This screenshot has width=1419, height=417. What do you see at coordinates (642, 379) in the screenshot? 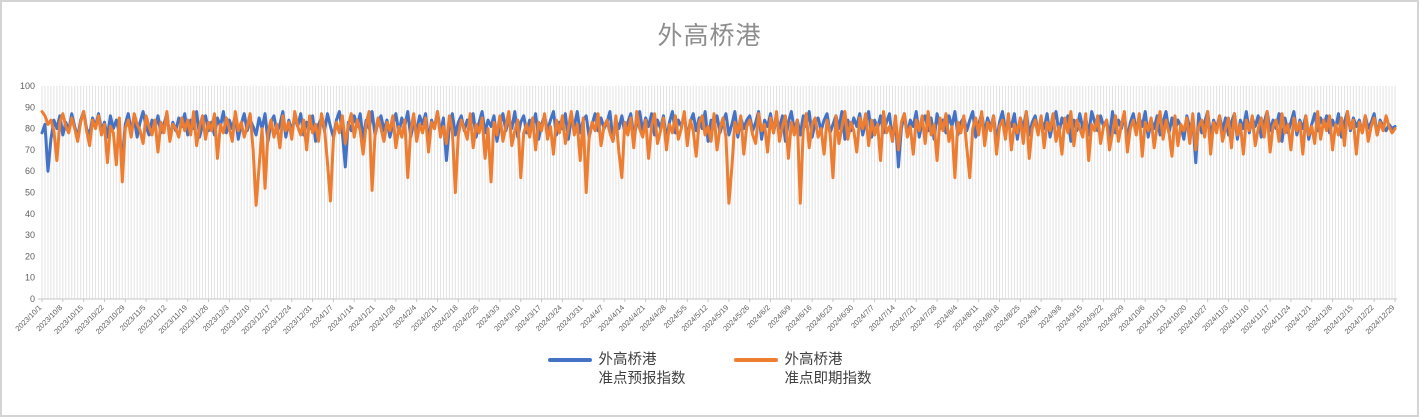
I see `legend-label-line2: 准点预报指数` at bounding box center [642, 379].